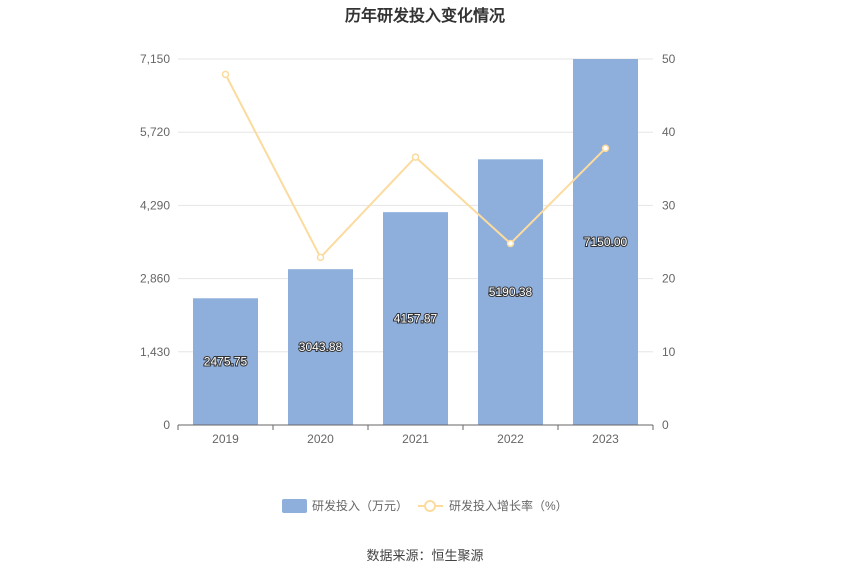 This screenshot has height=574, width=850. I want to click on bar-value-label: 3043.88, so click(321, 347).